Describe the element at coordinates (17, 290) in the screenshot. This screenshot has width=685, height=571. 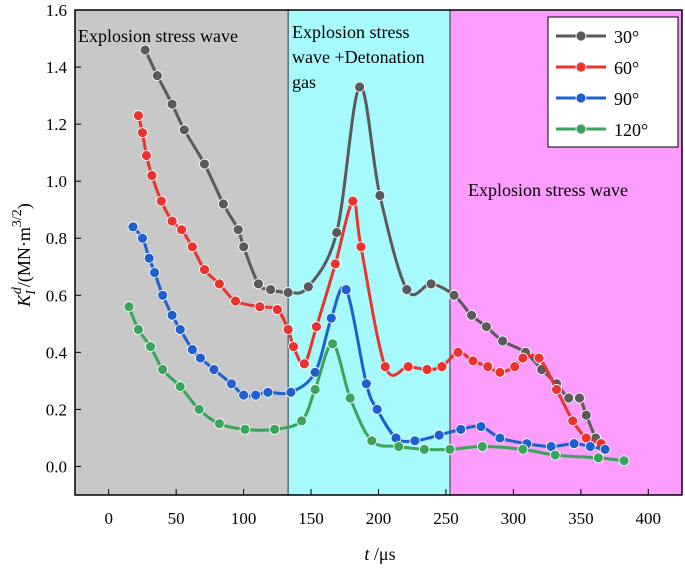
I see `y-axis-label-sup: d` at that location.